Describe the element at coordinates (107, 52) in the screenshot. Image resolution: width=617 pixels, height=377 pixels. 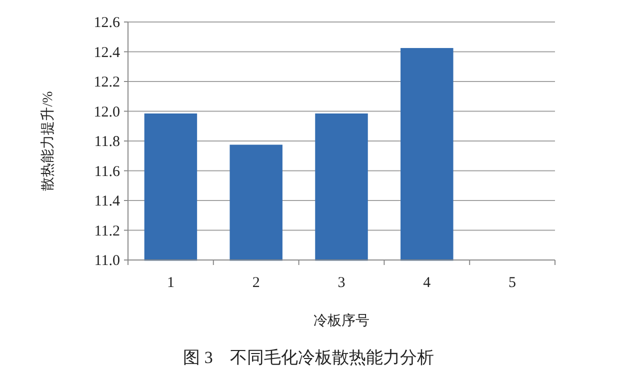
I see `y-tick-label: 12.4` at that location.